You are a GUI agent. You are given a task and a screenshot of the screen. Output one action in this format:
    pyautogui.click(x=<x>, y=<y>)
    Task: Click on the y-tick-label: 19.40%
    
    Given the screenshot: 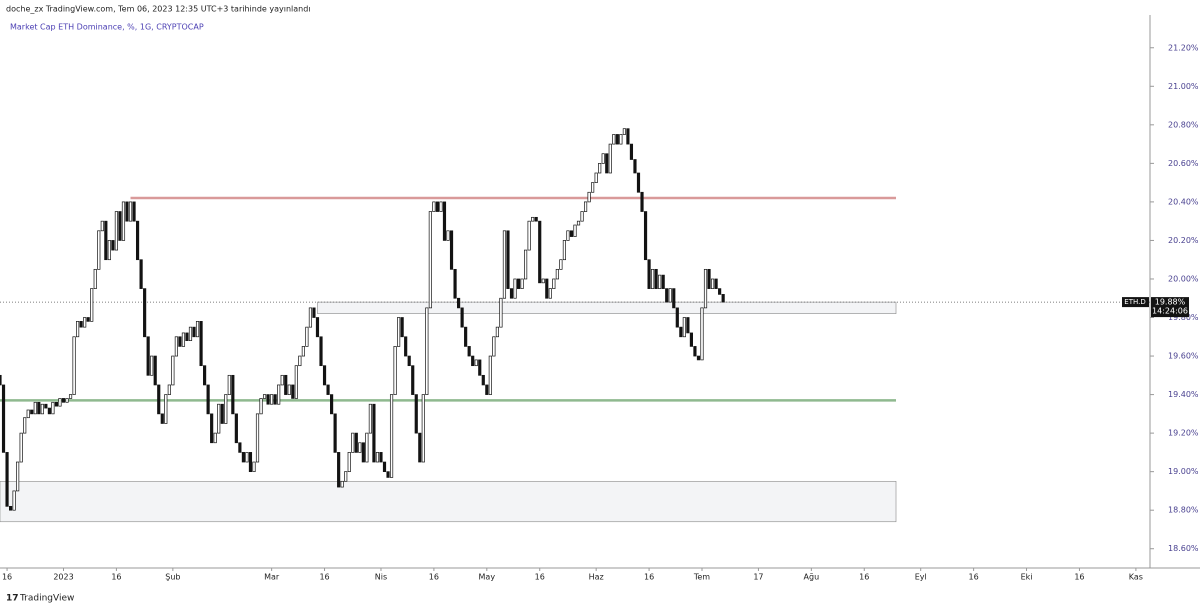 What is the action you would take?
    pyautogui.click(x=1183, y=394)
    